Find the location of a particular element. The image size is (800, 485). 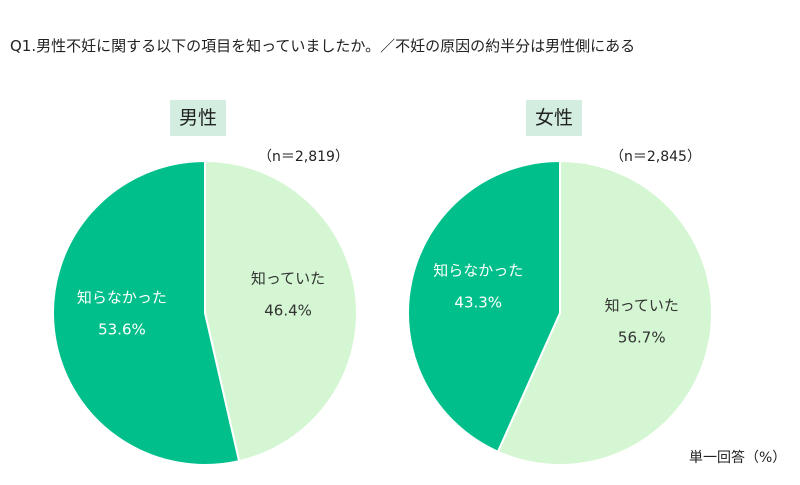

slice-value: 56.7% is located at coordinates (642, 337).